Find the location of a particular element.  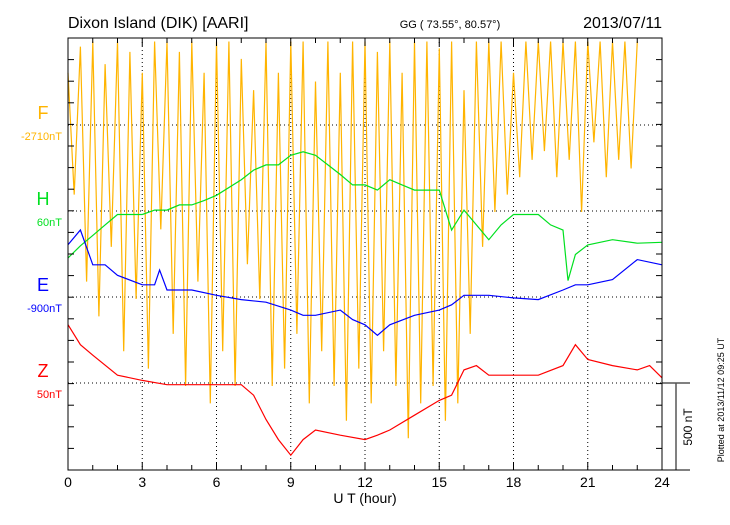

series-labels: F -2710nT H 60nT E -900nT Z 50nT is located at coordinates (41, 252).